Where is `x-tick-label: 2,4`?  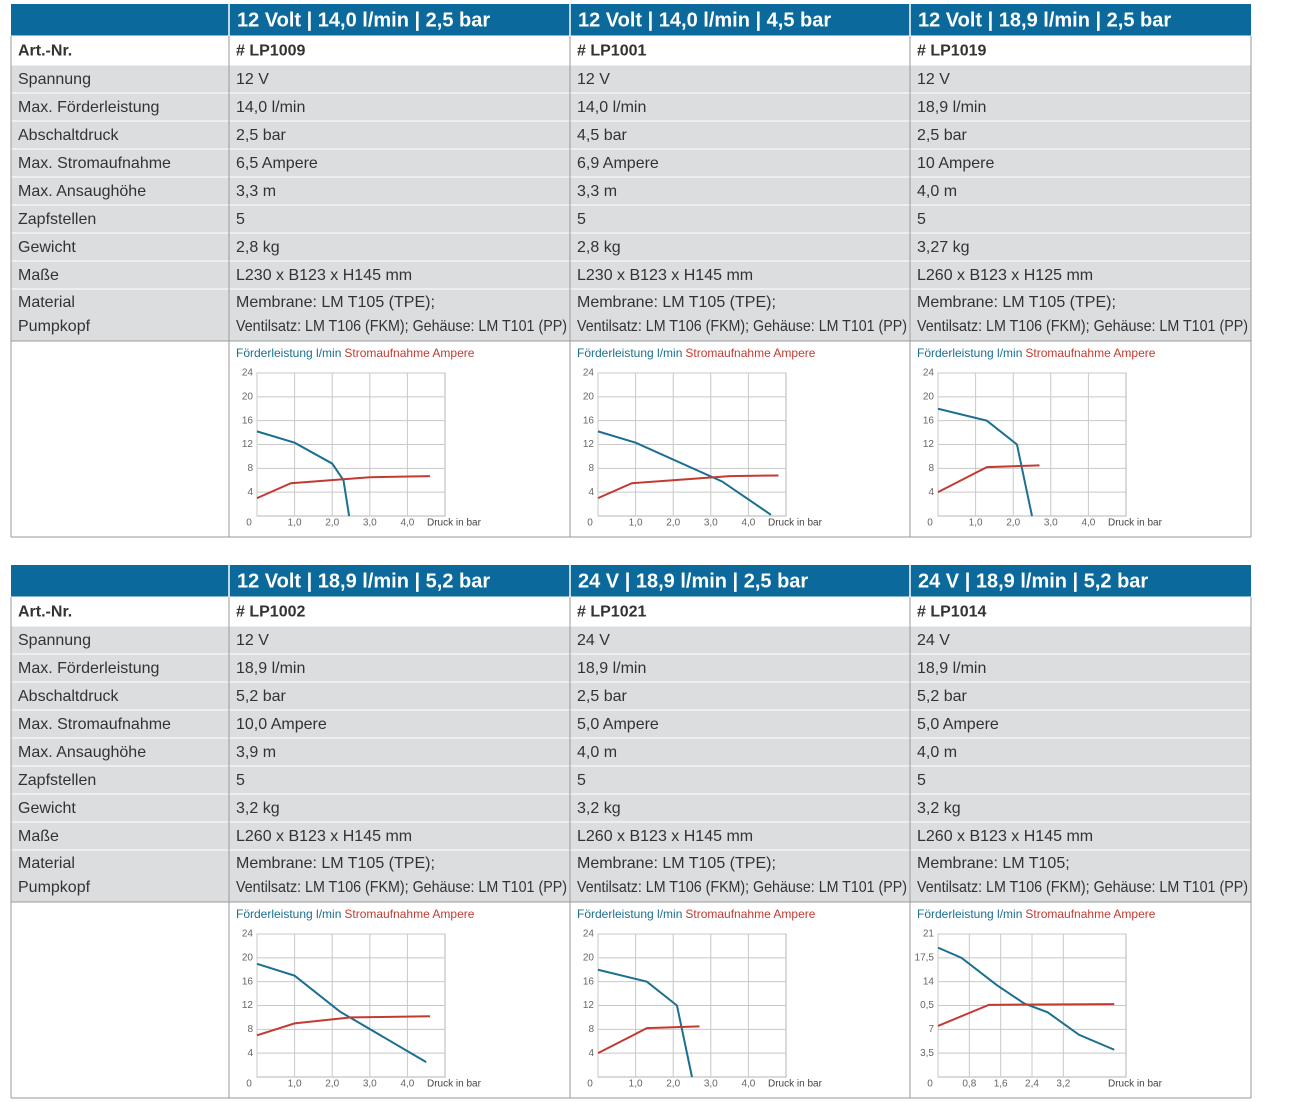
x-tick-label: 2,4 is located at coordinates (1032, 1084).